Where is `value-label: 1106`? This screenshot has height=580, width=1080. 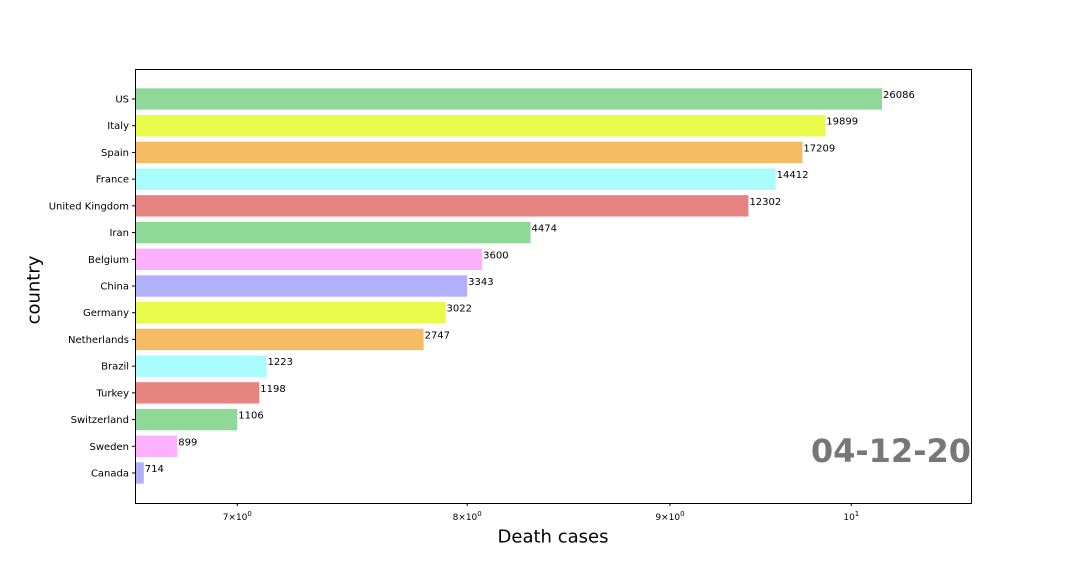
value-label: 1106 is located at coordinates (250, 416).